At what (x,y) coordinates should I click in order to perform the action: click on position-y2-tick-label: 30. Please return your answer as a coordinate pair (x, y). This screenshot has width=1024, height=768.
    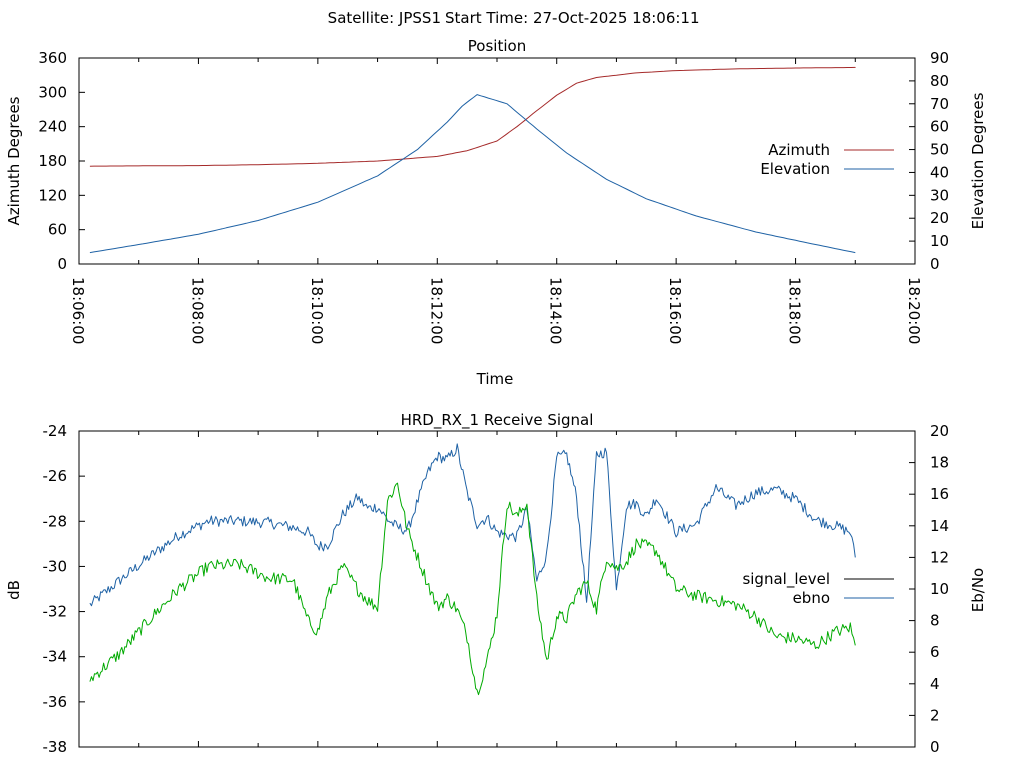
    Looking at the image, I should click on (939, 195).